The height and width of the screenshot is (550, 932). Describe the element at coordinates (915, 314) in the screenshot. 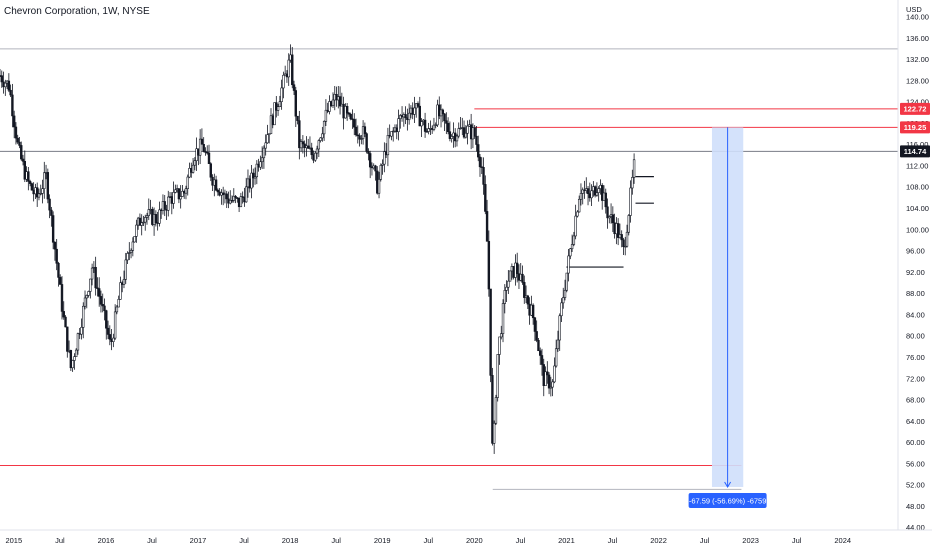

I see `y-tick-label: 84.00` at that location.